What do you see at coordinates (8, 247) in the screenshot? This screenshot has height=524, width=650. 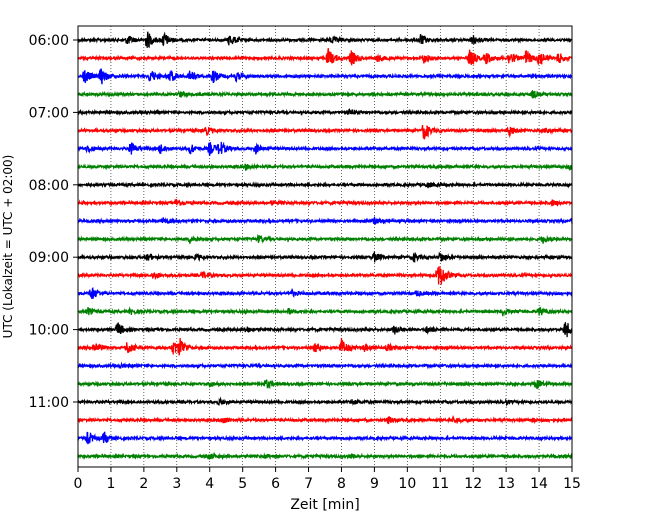 I see `y-axis-label: UTC (Lokalzeit = UTC + 02:00)` at bounding box center [8, 247].